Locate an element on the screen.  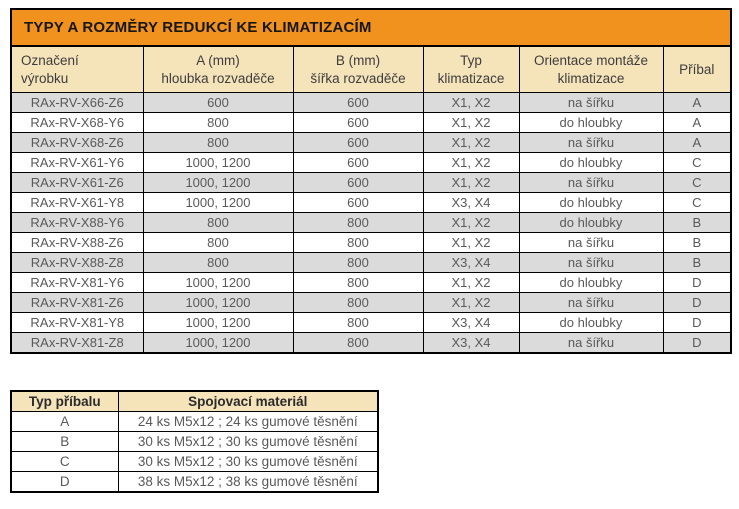
table-cell: RAx-RV-X68-Y6 is located at coordinates (77, 123).